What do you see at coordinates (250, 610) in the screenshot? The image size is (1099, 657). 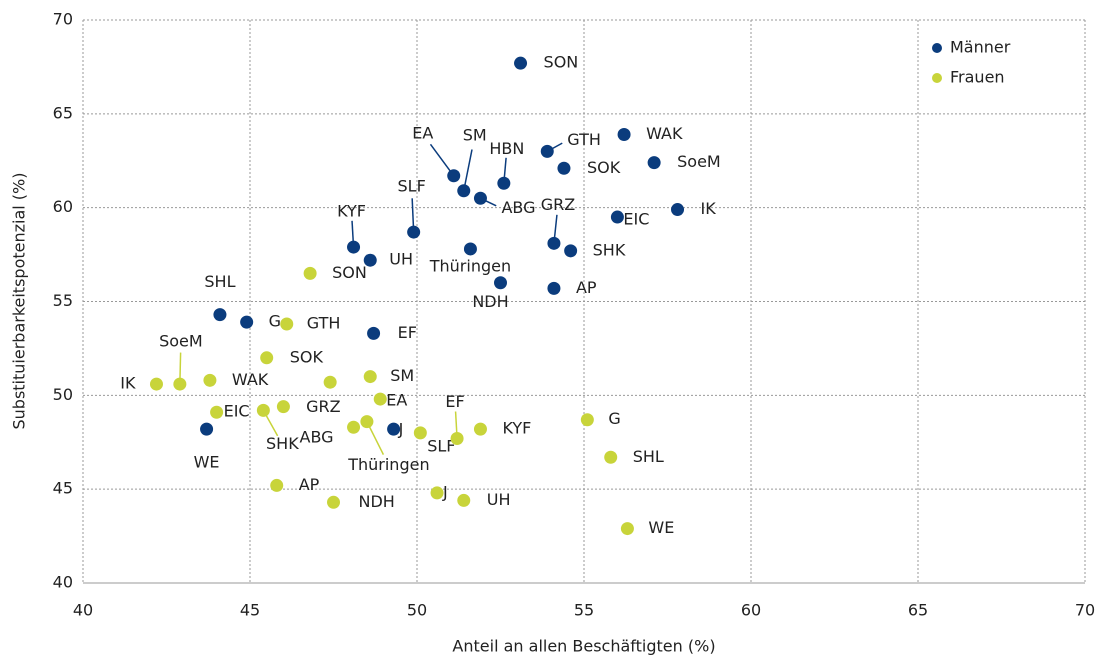 I see `x-tick-label: 45` at bounding box center [250, 610].